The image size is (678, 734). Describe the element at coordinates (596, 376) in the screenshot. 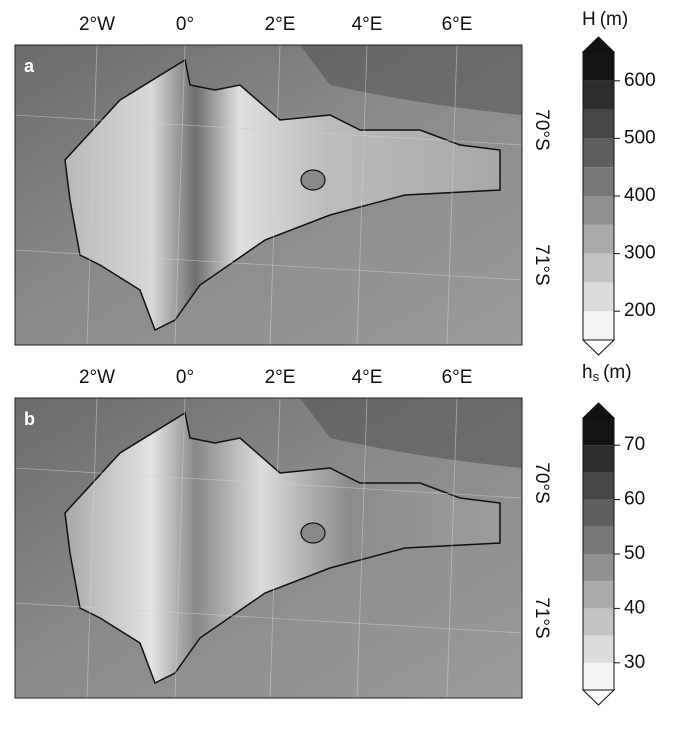

I see `colorbar-subscript: s` at that location.